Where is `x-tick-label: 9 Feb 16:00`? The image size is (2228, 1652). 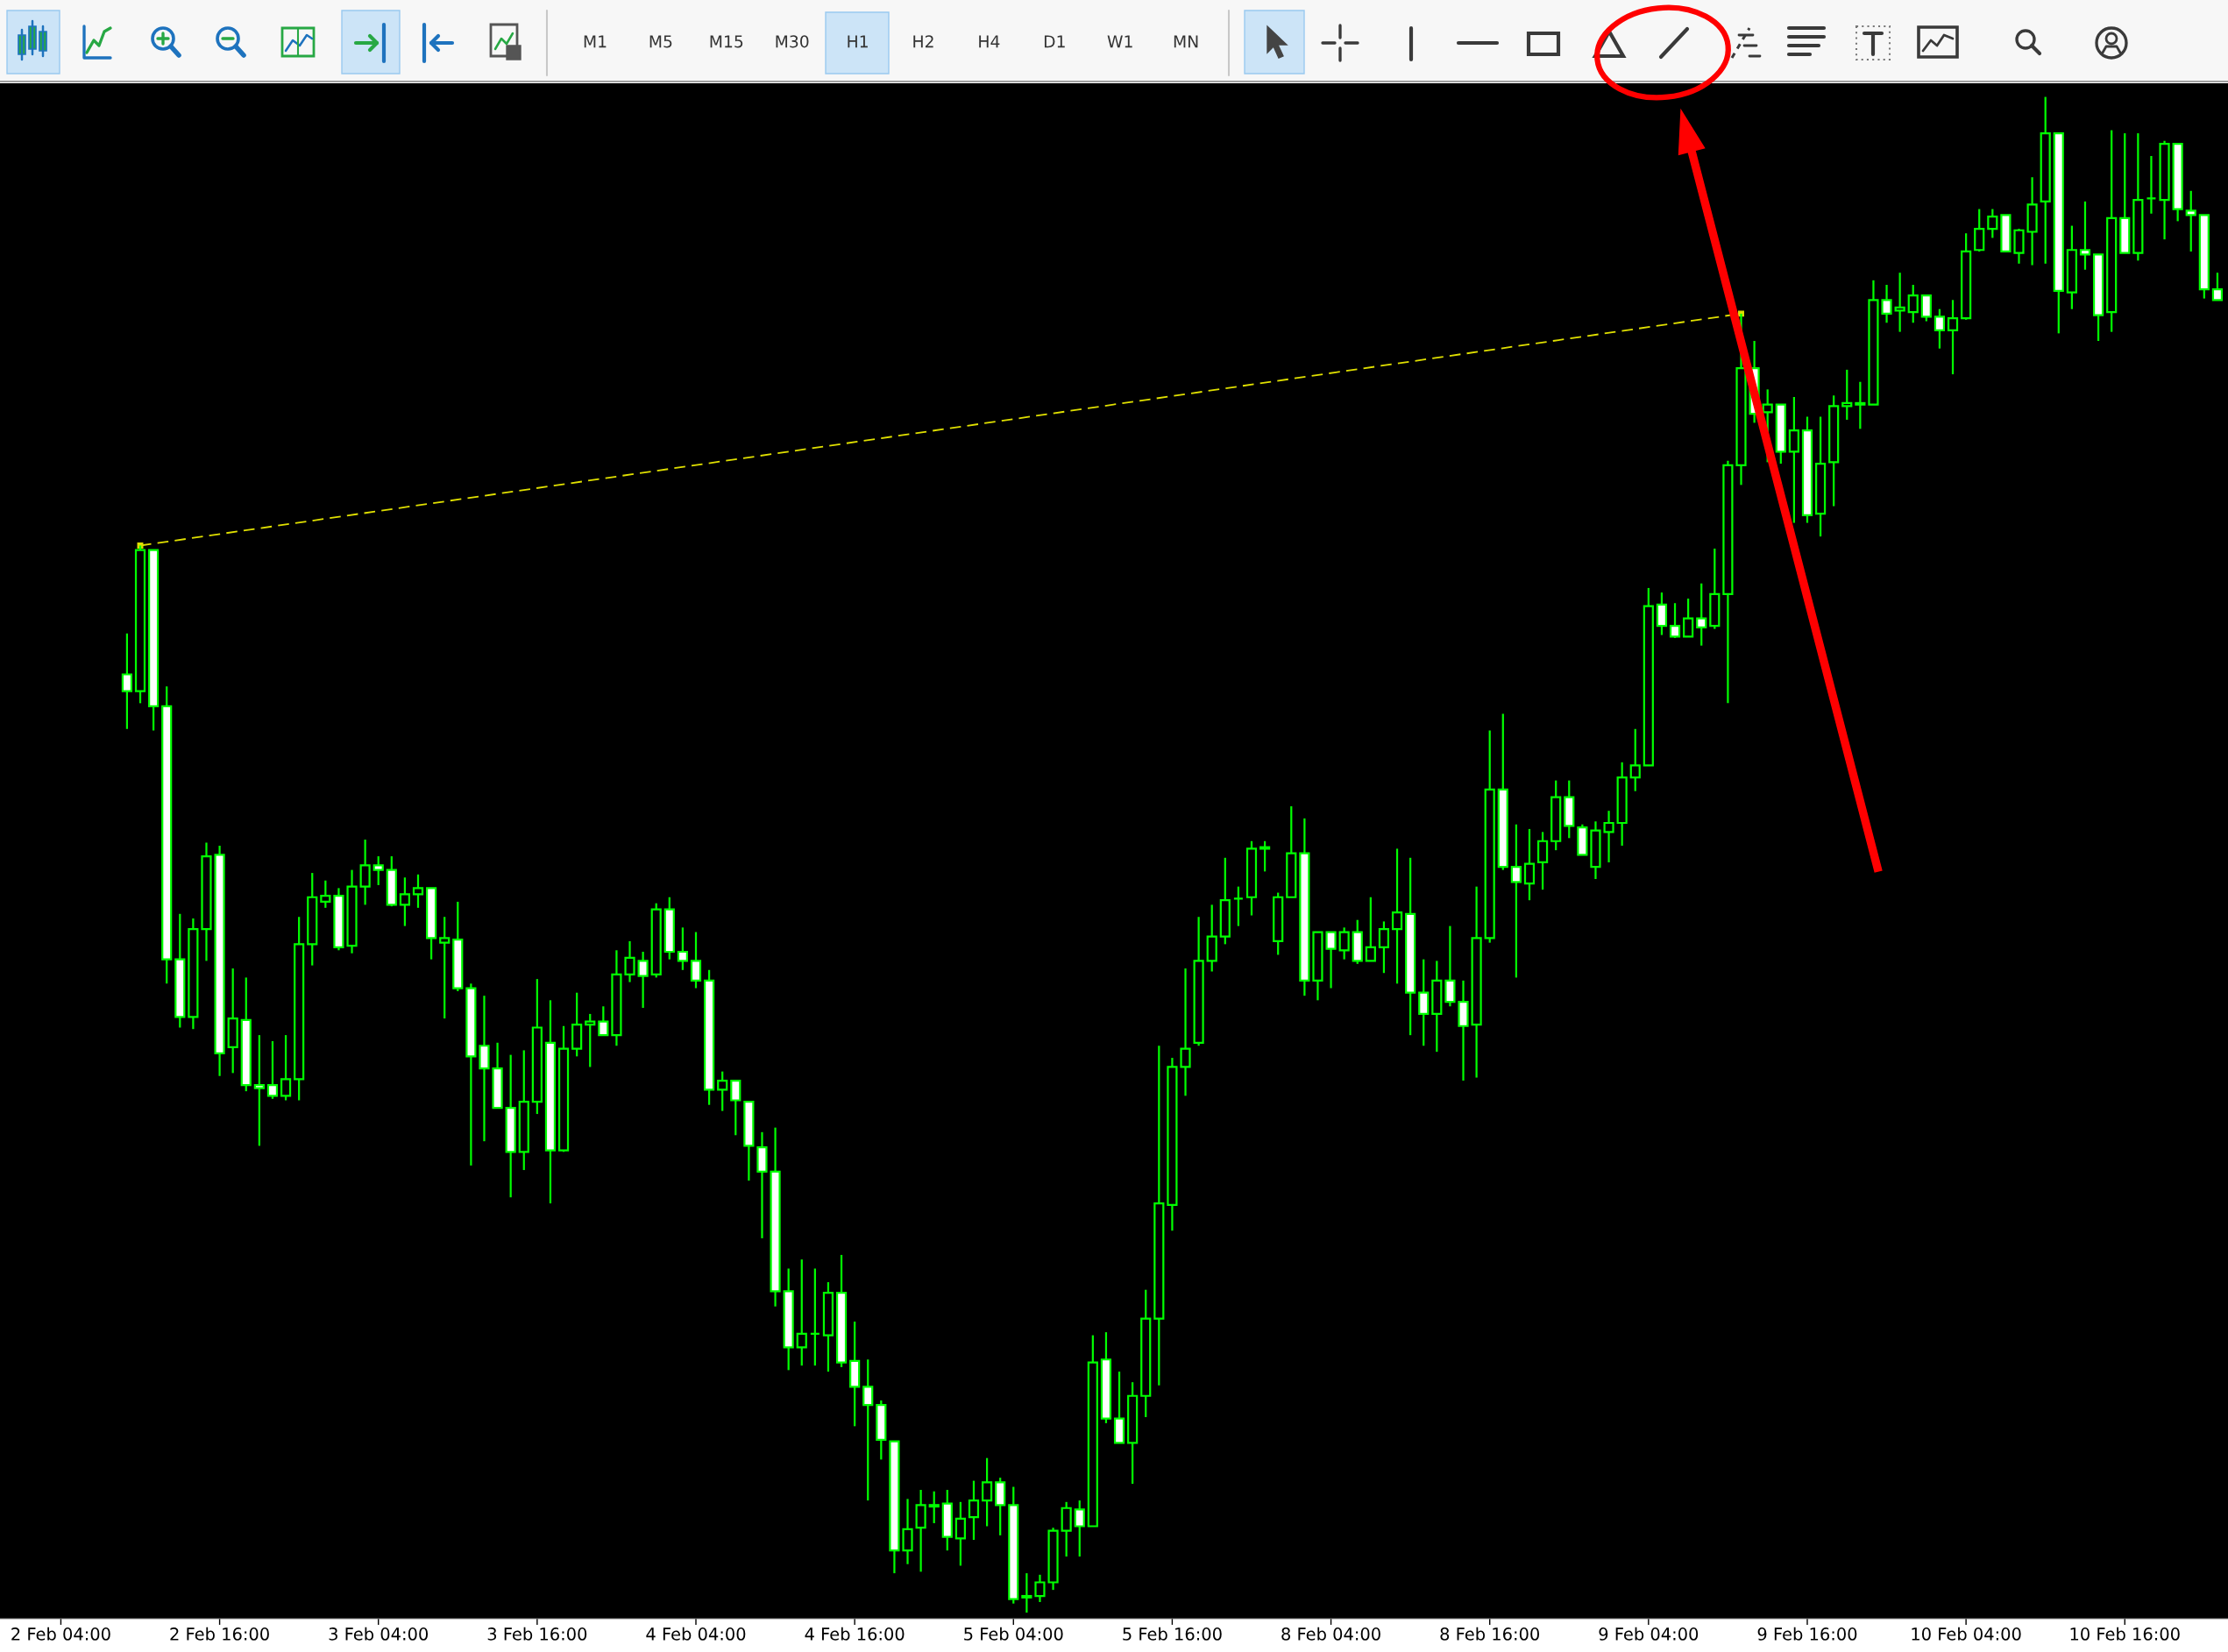 x-tick-label: 9 Feb 16:00 is located at coordinates (1807, 1634).